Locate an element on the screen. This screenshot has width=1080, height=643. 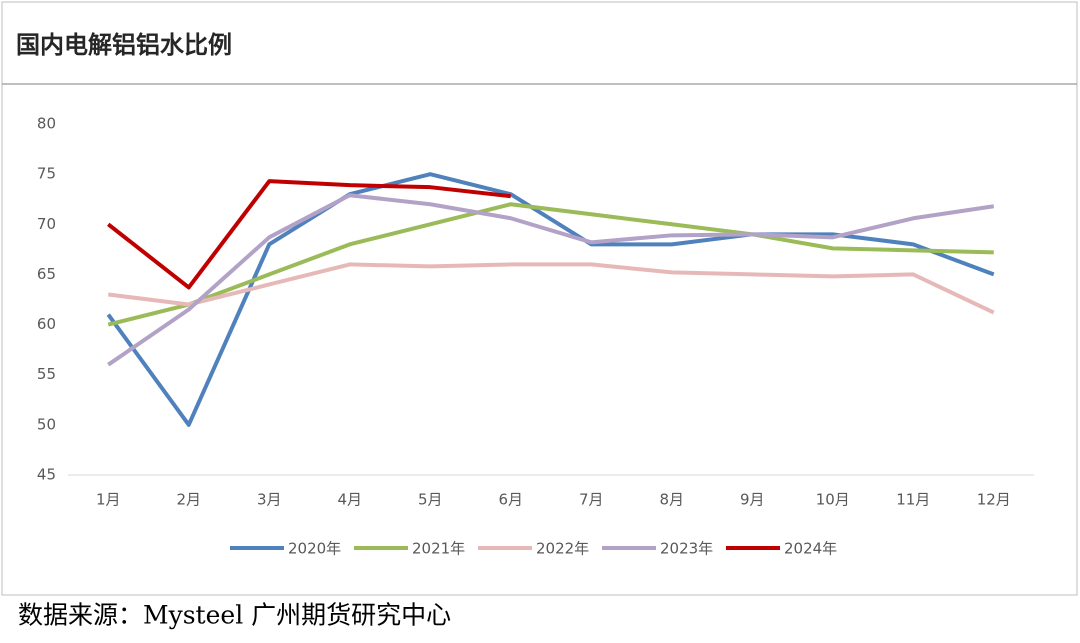
x-tick-label: 11月 is located at coordinates (913, 500).